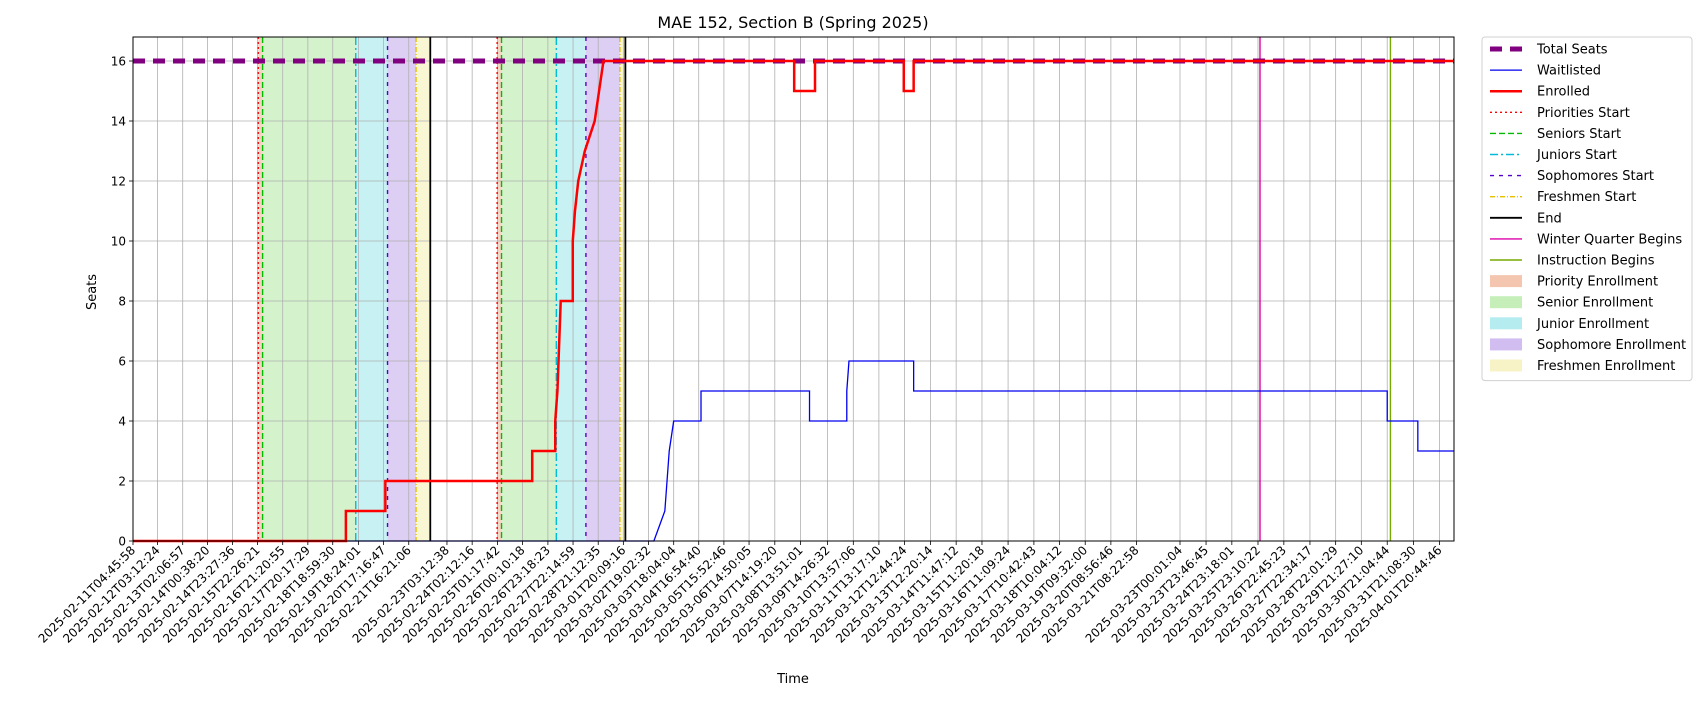 This screenshot has width=1700, height=704. Describe the element at coordinates (122, 542) in the screenshot. I see `y-tick-label: 0` at that location.